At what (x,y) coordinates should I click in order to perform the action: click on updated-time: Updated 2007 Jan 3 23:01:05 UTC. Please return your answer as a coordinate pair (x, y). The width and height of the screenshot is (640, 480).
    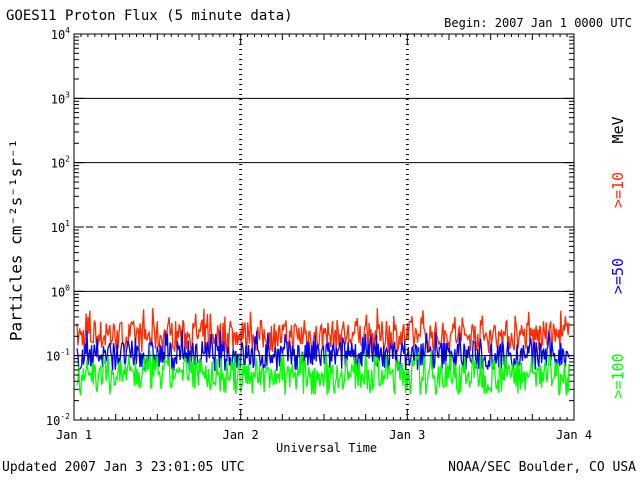
    Looking at the image, I should click on (123, 467).